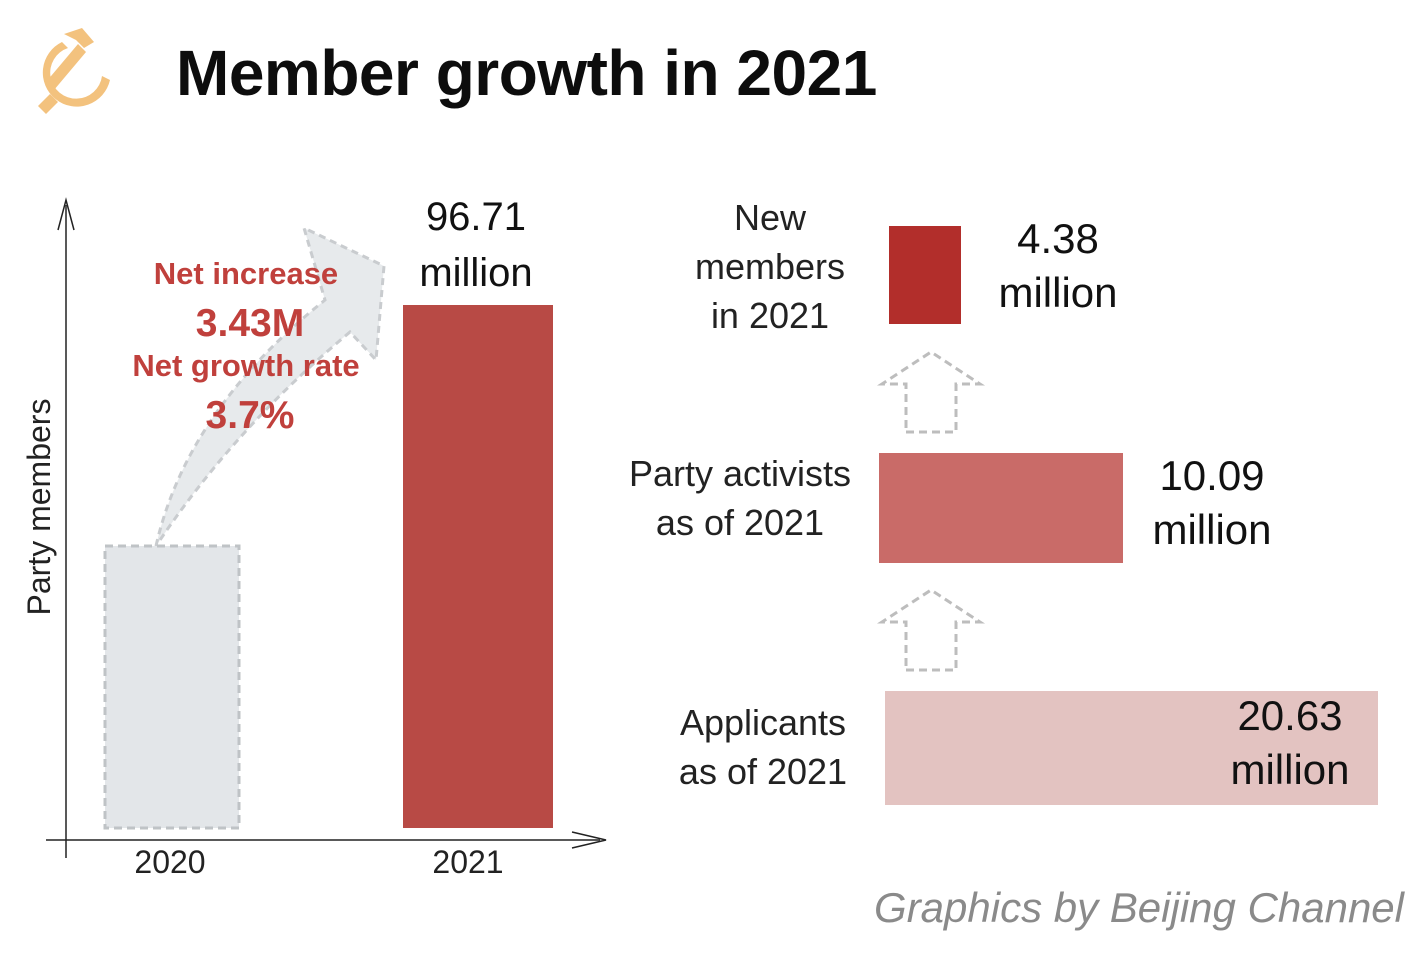  Describe the element at coordinates (250, 323) in the screenshot. I see `net-increase-value: 3.43M` at that location.